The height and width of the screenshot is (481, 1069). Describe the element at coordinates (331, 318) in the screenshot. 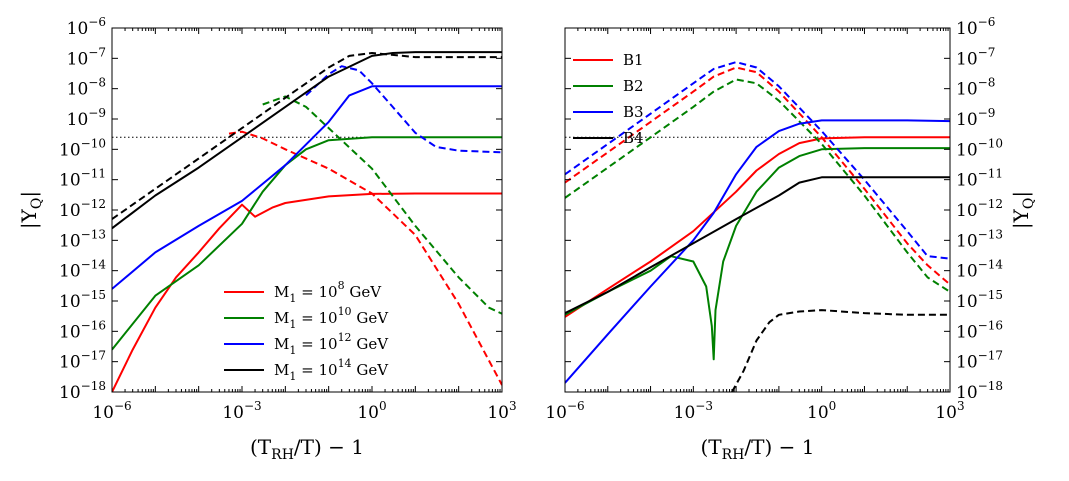

I see `legend-label: M1 = 1010 GeV` at that location.